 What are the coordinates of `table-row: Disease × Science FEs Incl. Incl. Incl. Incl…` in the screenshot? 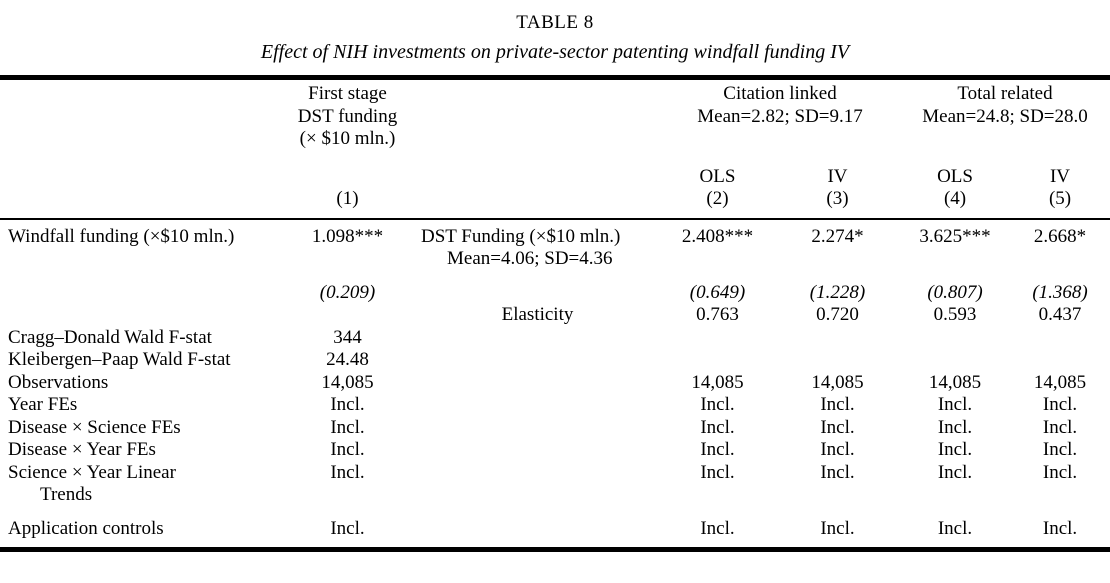 It's located at (555, 428).